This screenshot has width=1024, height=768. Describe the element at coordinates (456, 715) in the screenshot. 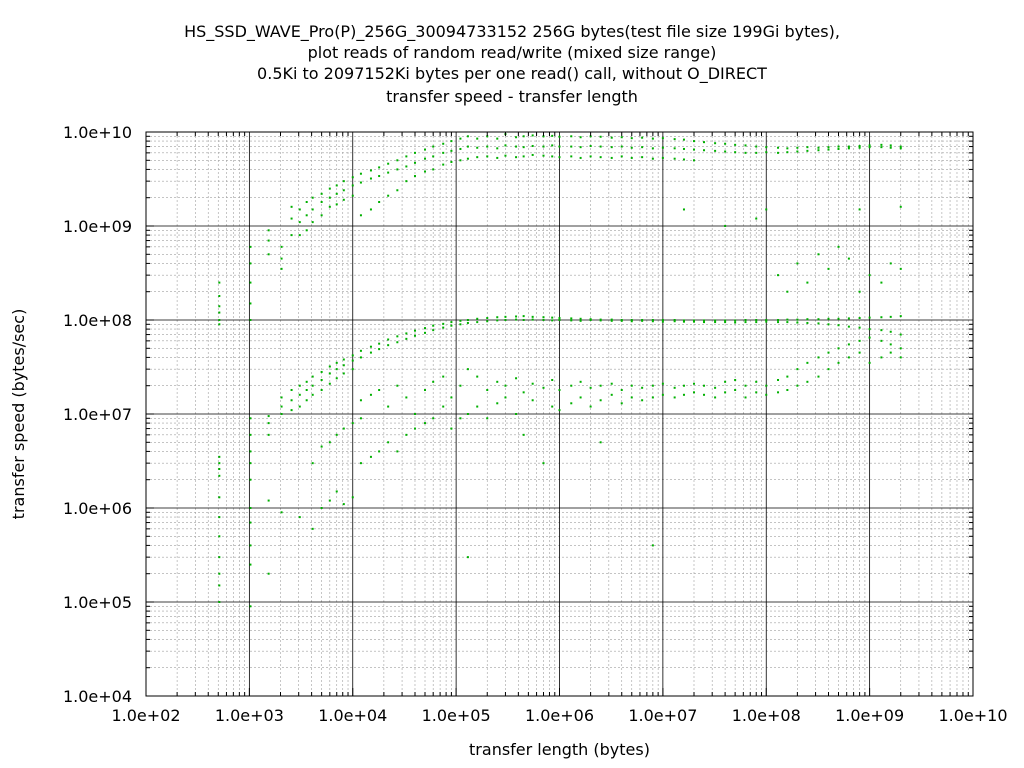

I see `x-tick-label: 1.0e+05` at that location.